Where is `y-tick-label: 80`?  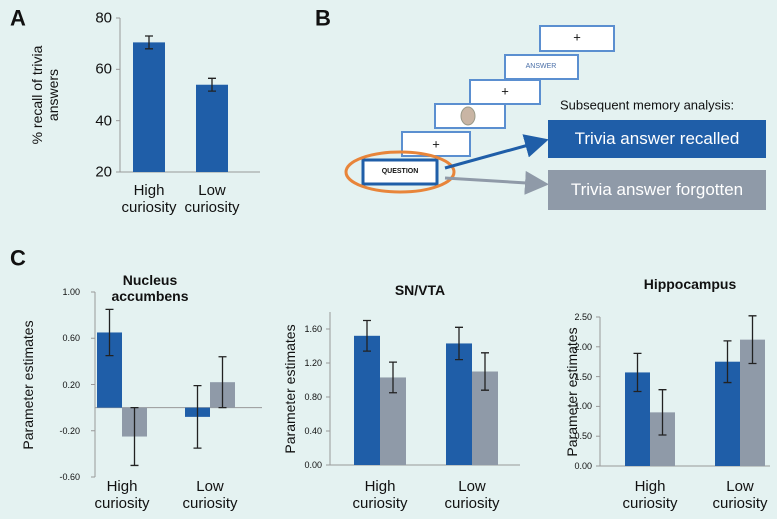 y-tick-label: 80 is located at coordinates (103, 18).